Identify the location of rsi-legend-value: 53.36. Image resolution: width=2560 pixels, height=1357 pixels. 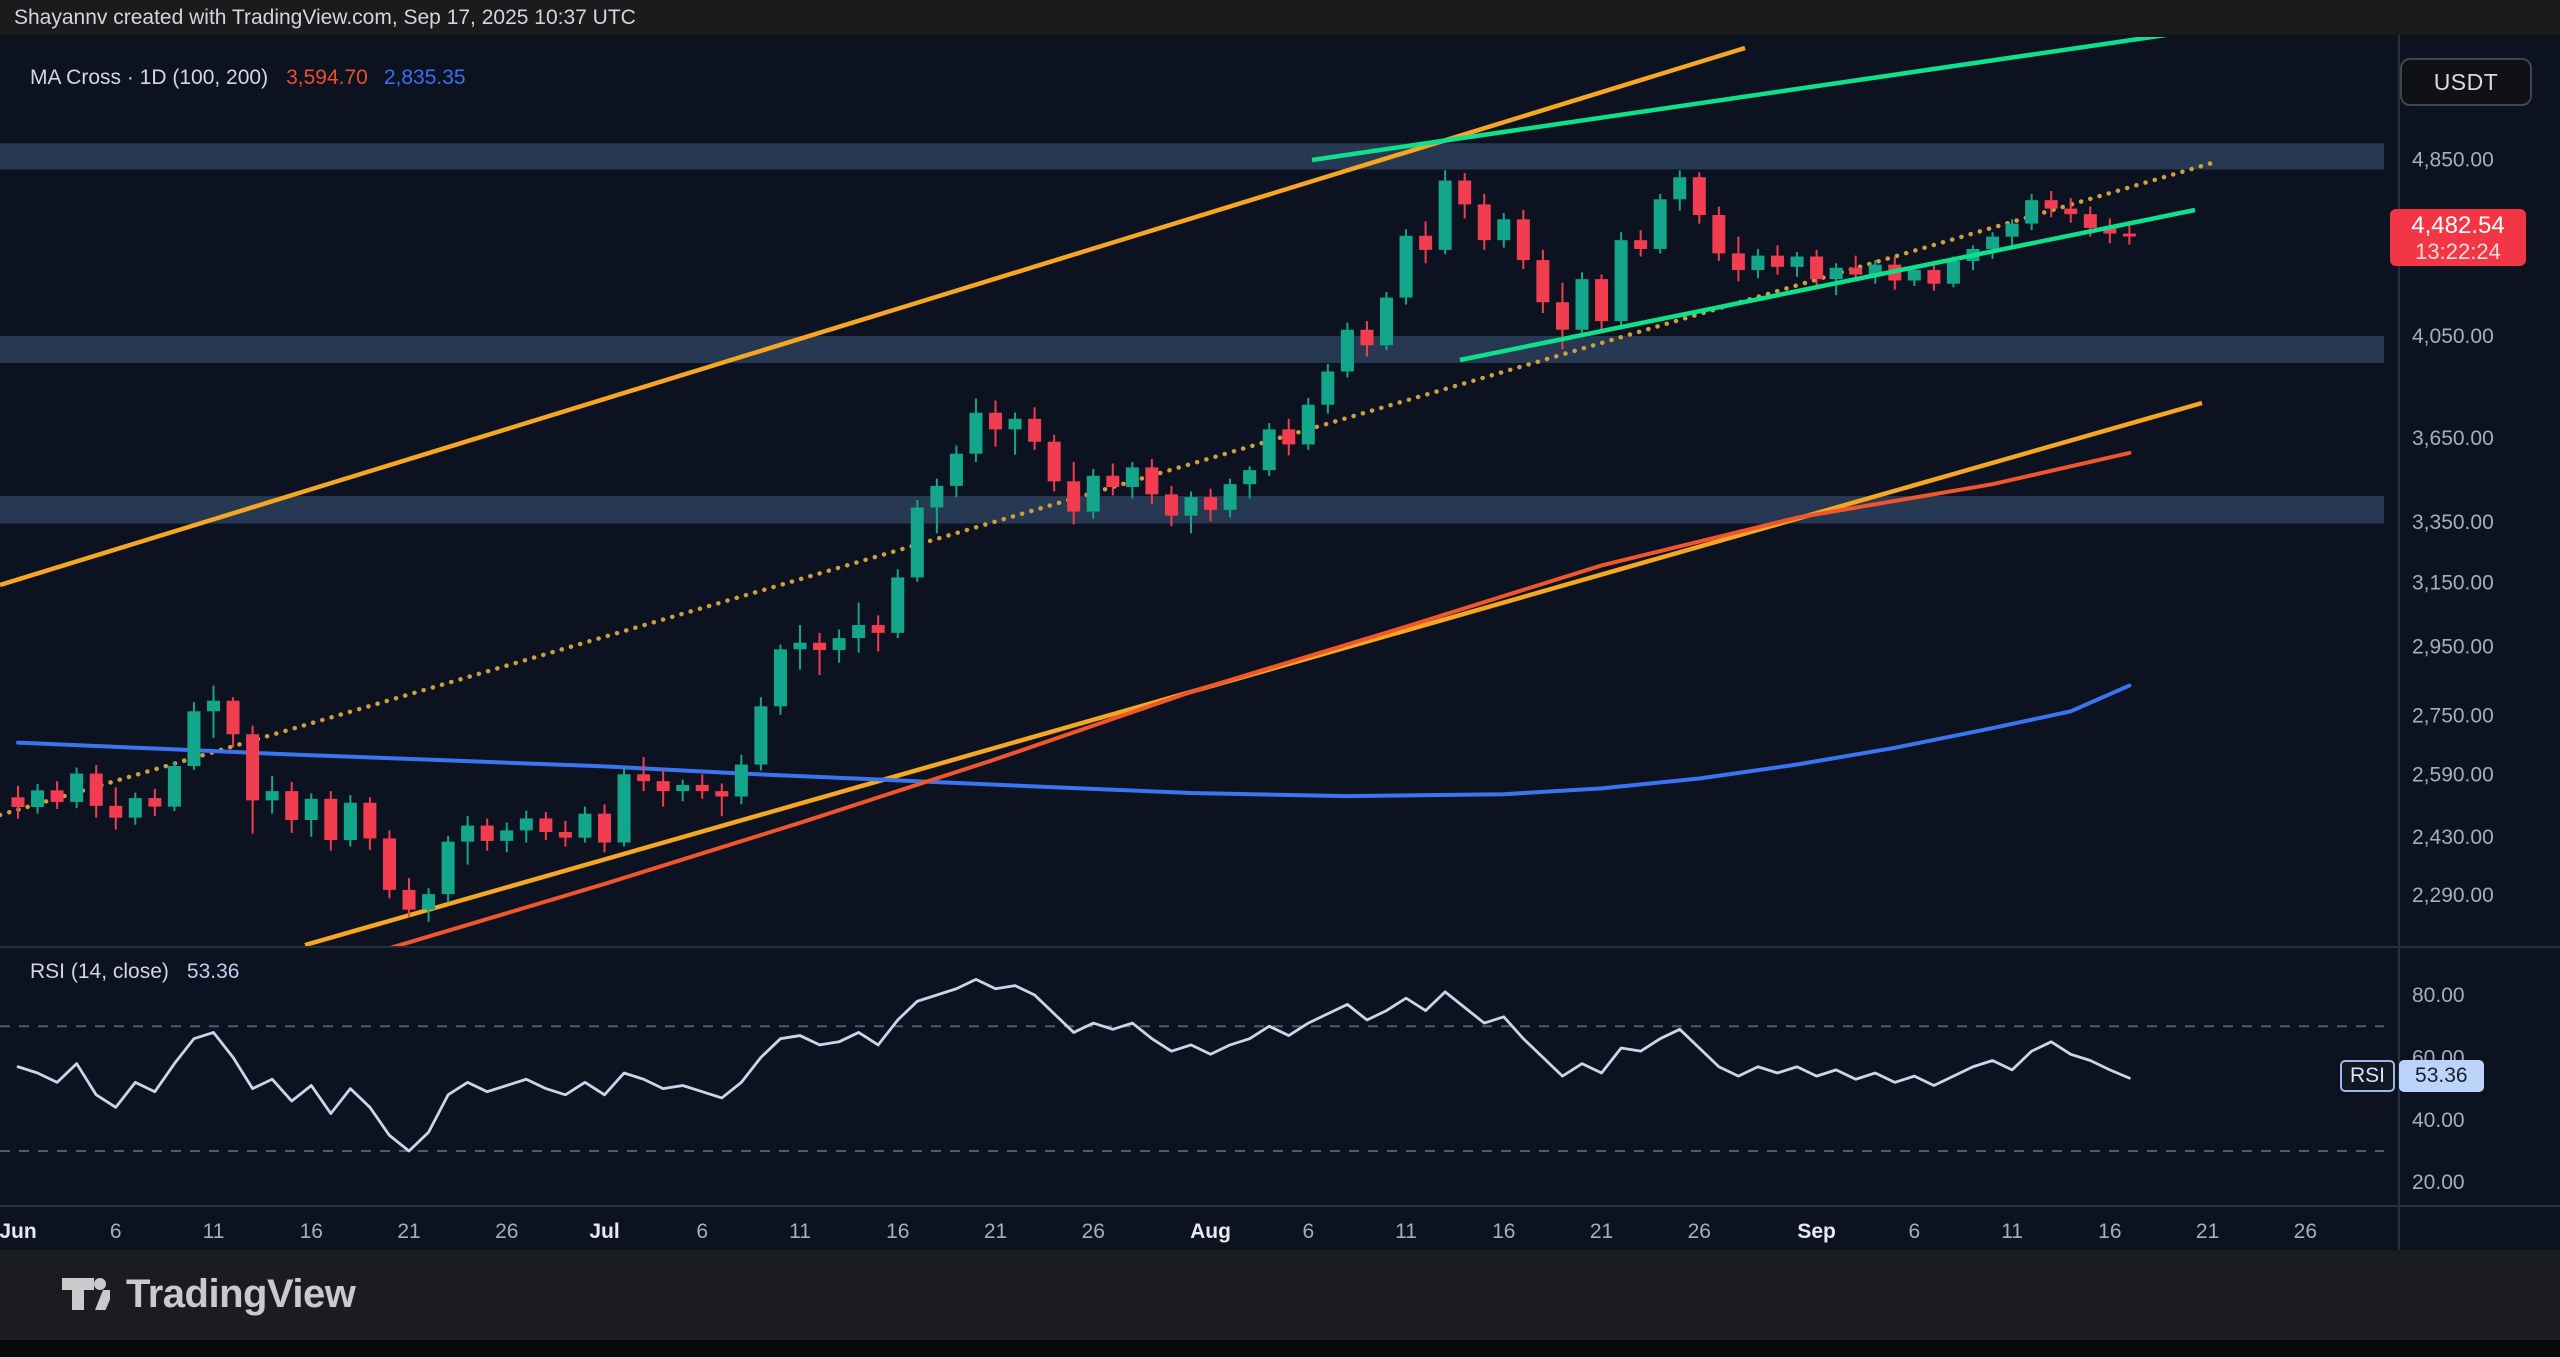
(213, 971).